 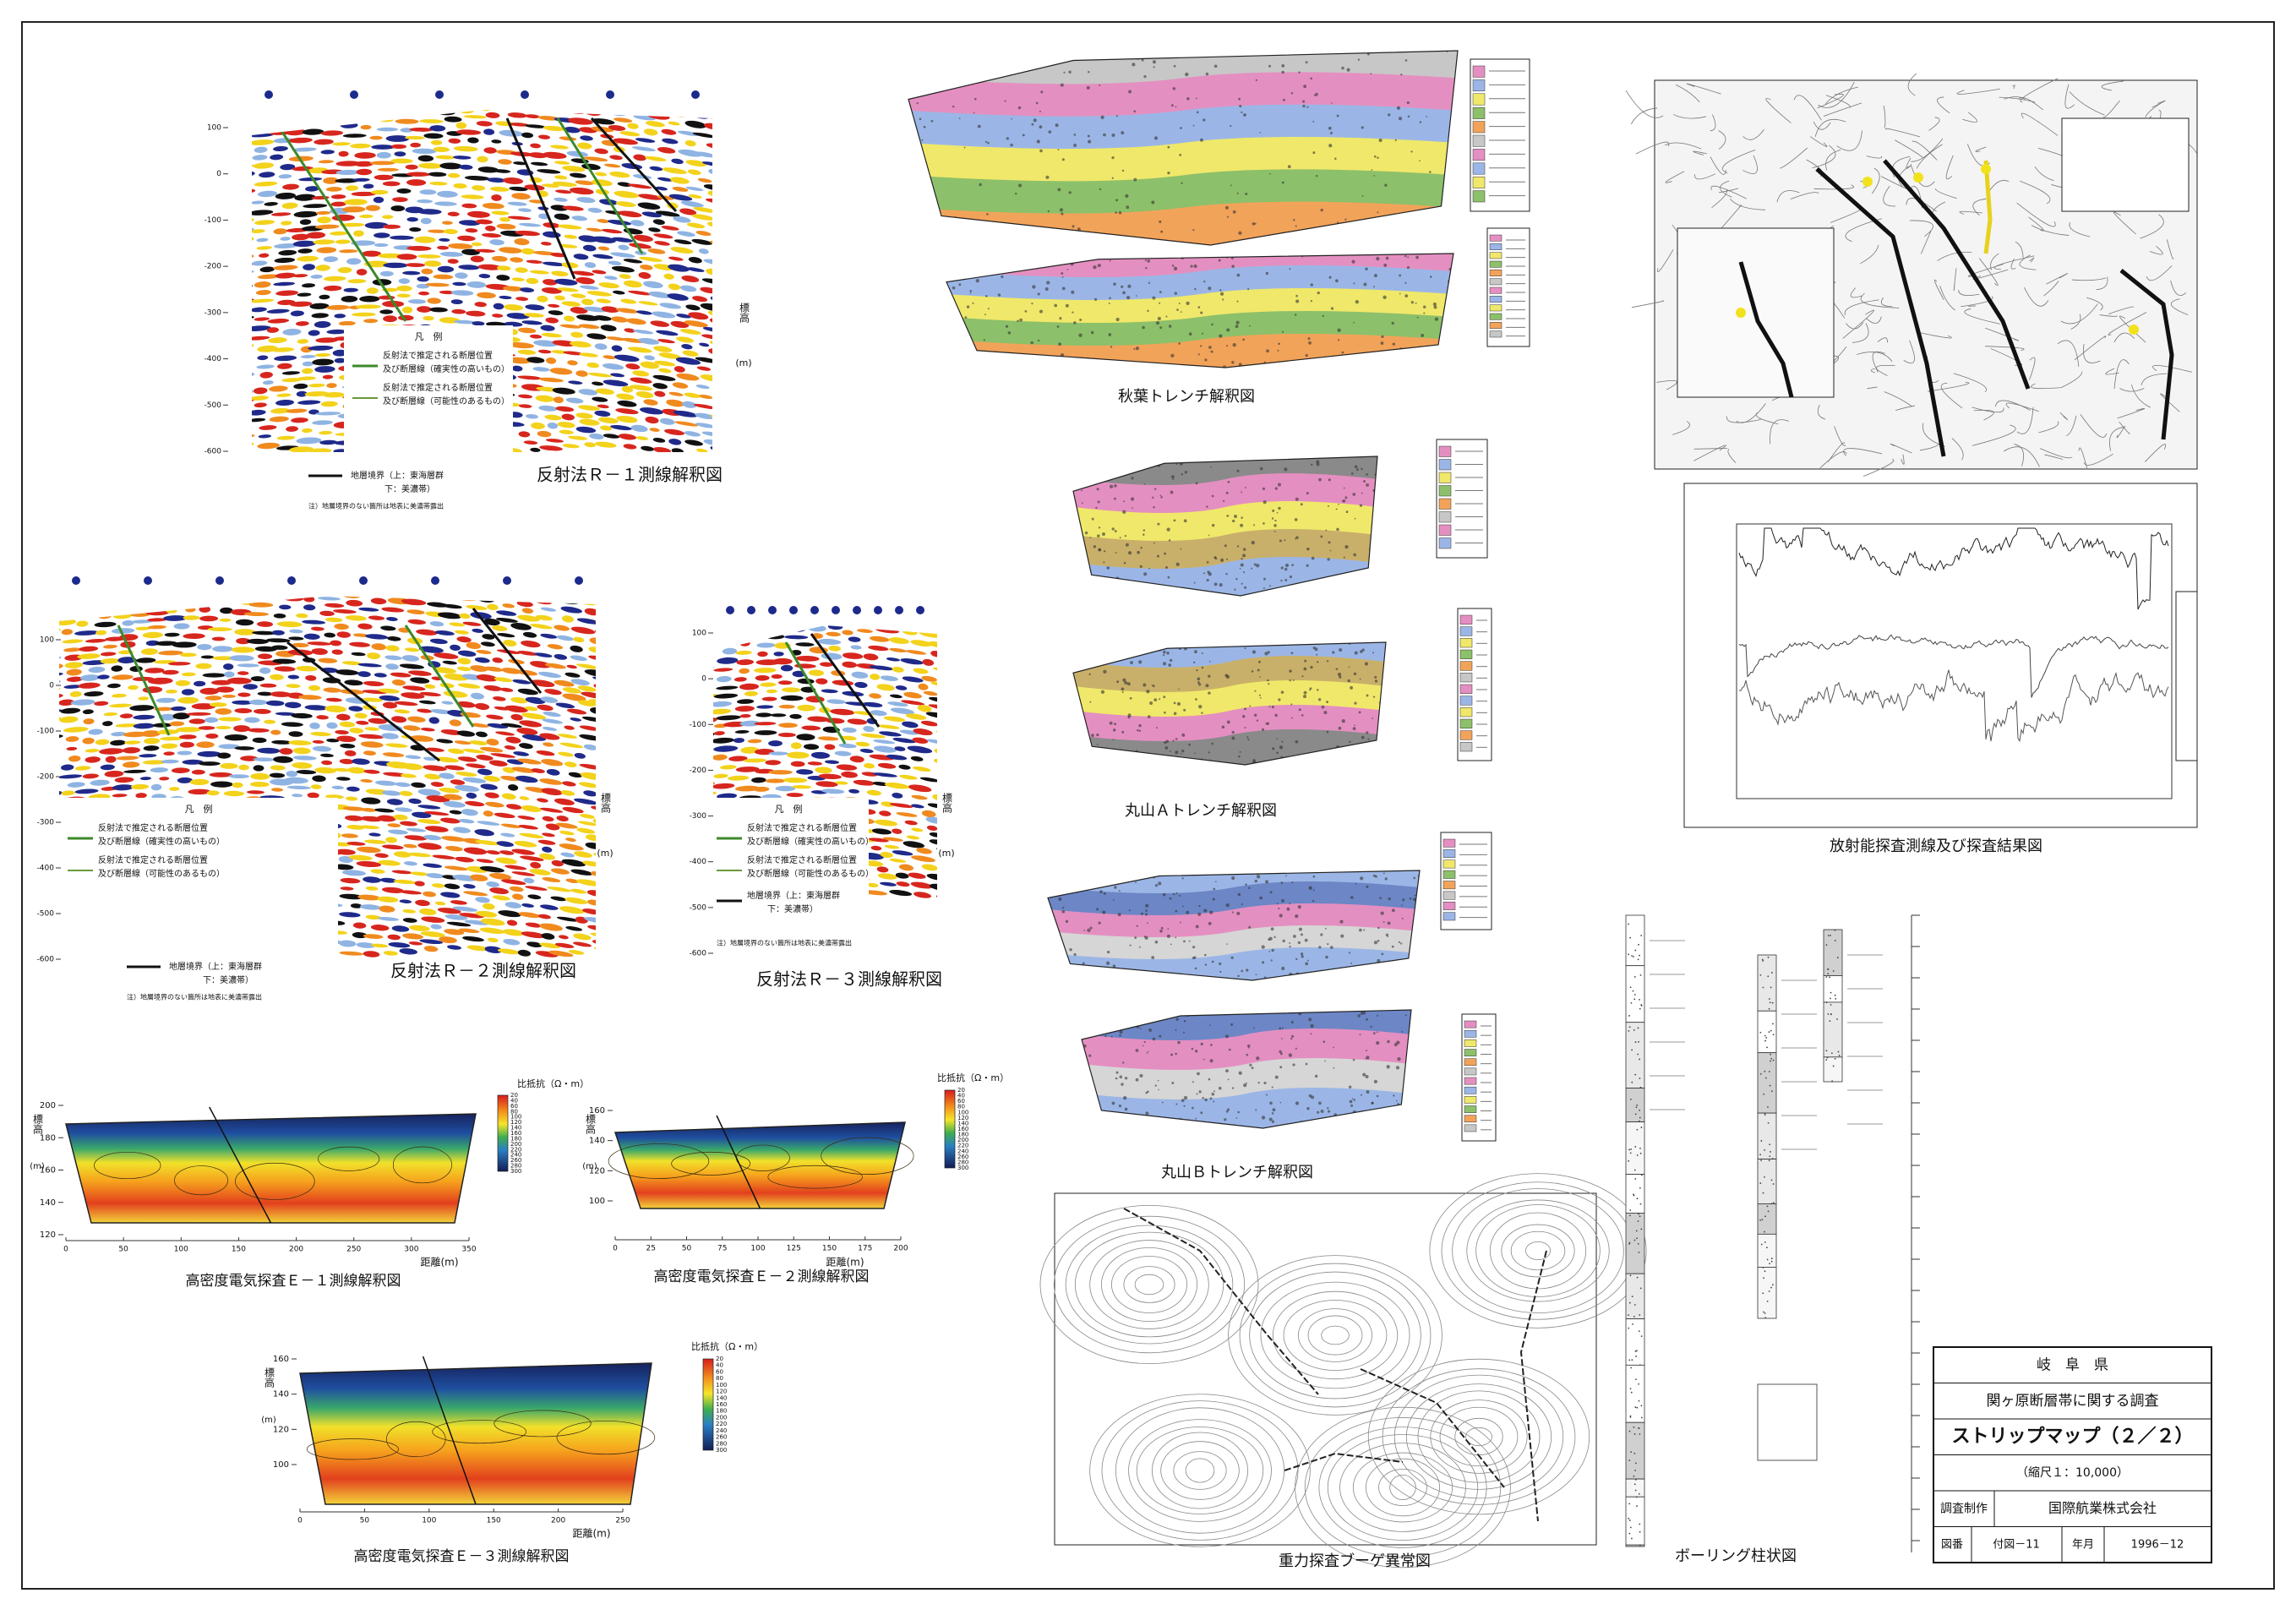 I want to click on x-tick-label: 350, so click(x=468, y=1250).